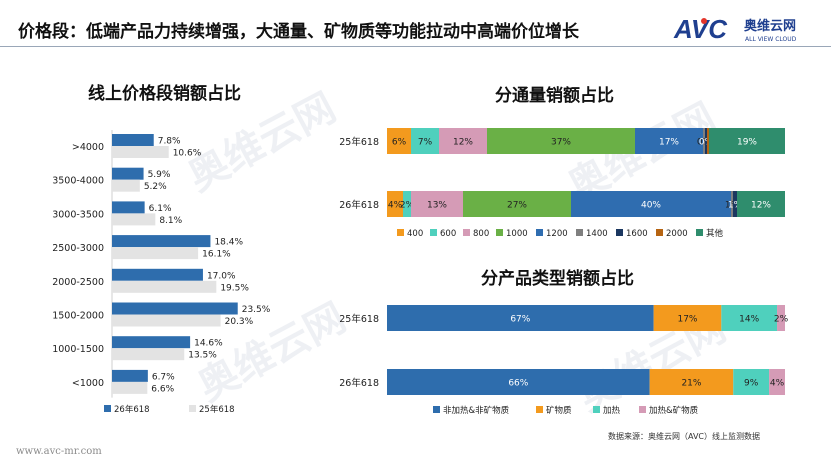 This screenshot has height=468, width=831. Describe the element at coordinates (476, 410) in the screenshot. I see `legend-label: 非加热&非矿物质` at that location.